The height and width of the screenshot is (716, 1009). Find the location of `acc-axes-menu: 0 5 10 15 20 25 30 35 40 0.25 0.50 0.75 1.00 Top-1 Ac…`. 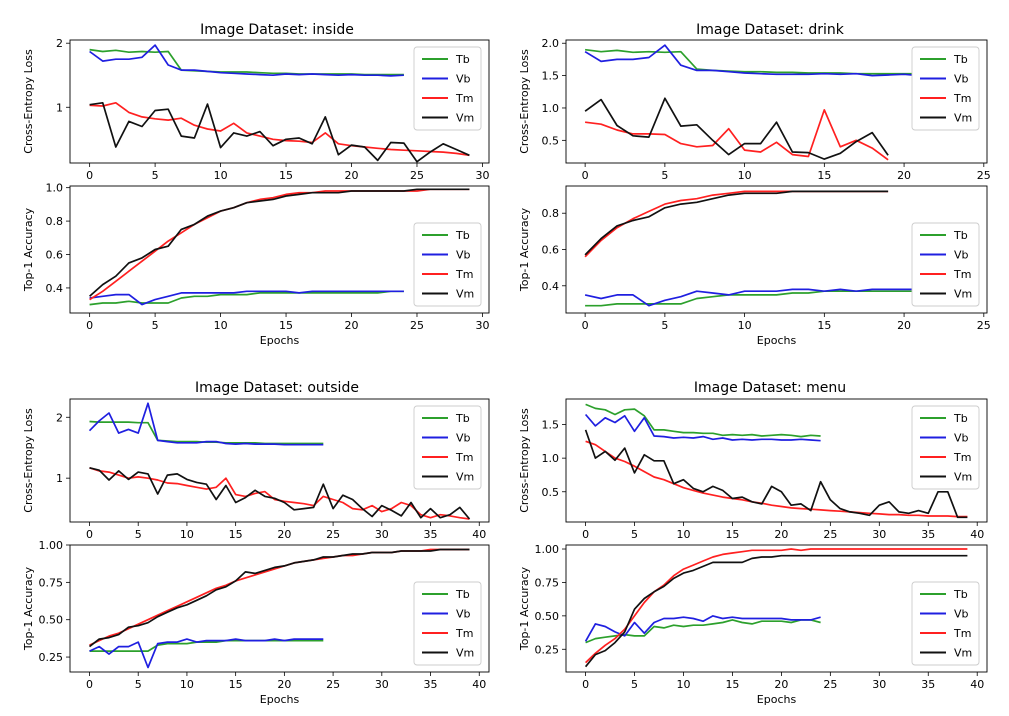

acc-axes-menu: 0 5 10 15 20 25 30 35 40 0.25 0.50 0.75 1.00 Top-1 Ac… is located at coordinates (753, 624).